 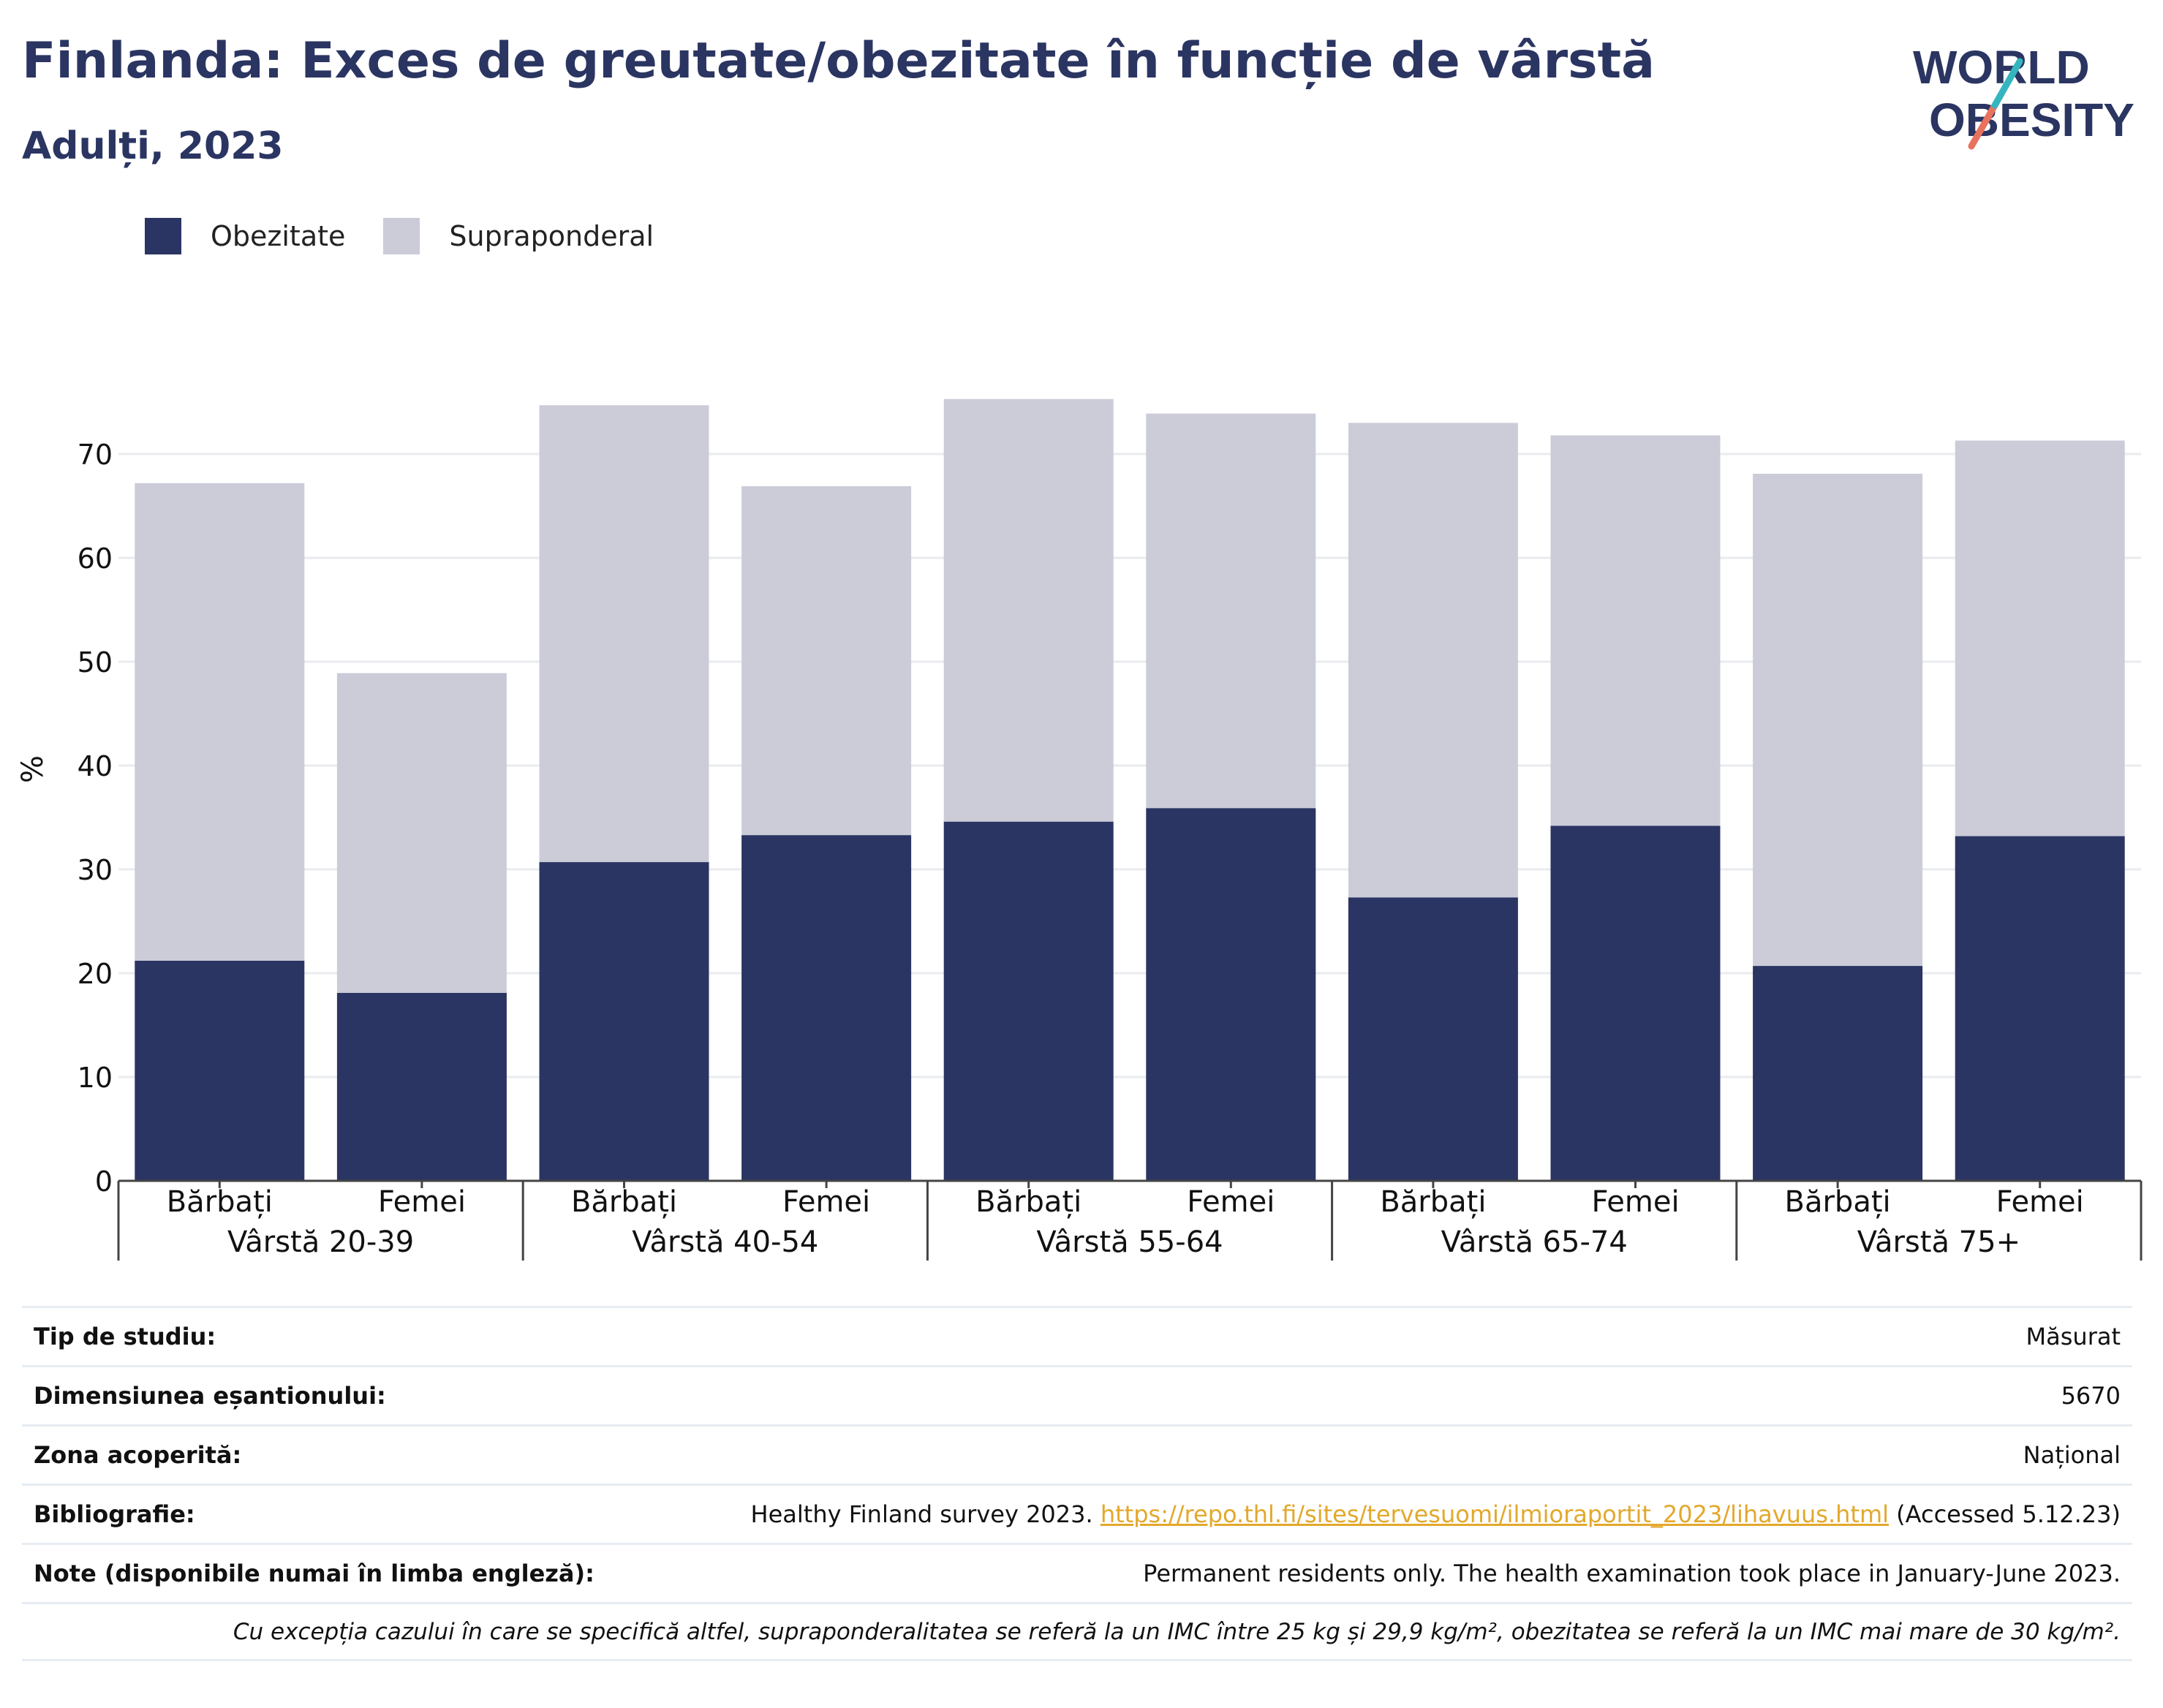 I want to click on y-tick-label: 30, so click(x=96, y=870).